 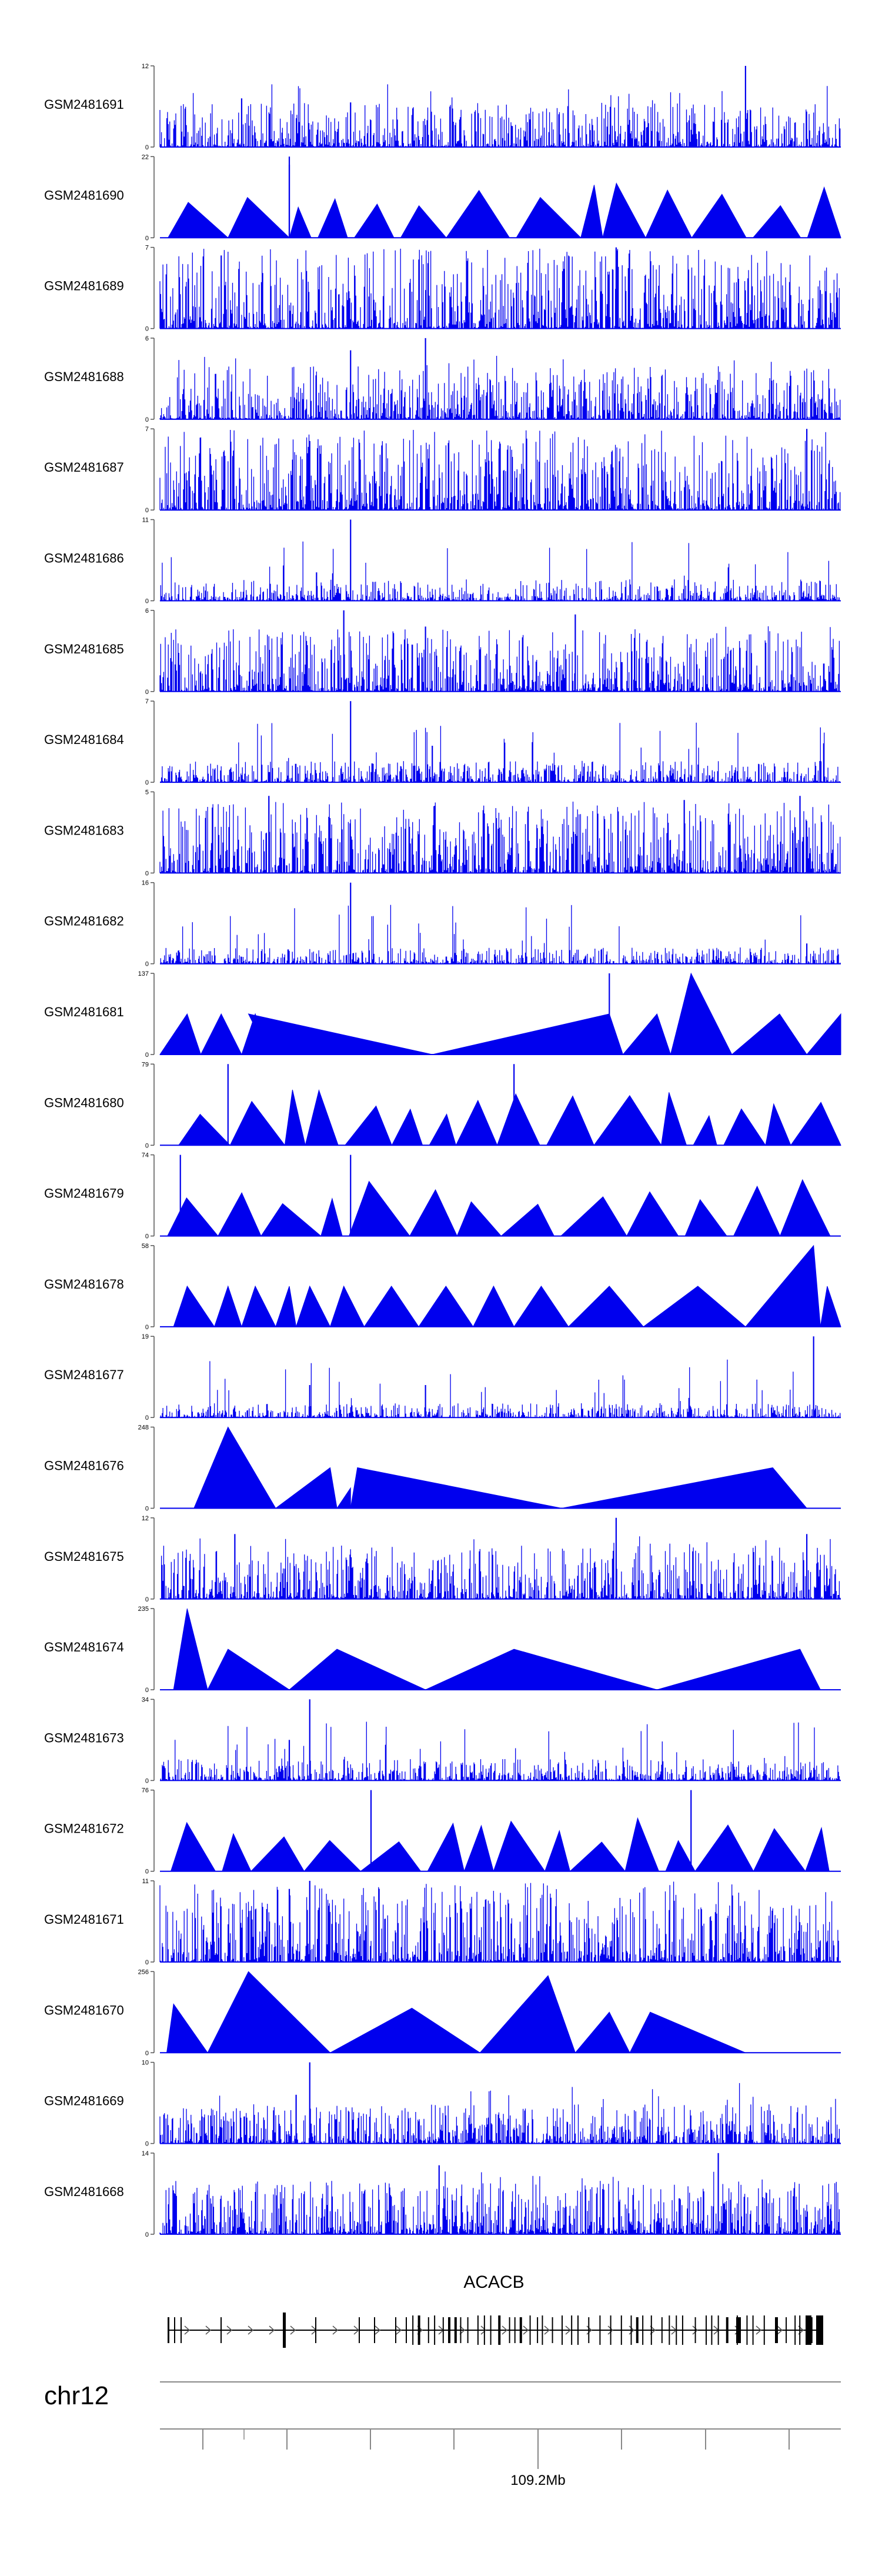 What do you see at coordinates (84, 1102) in the screenshot?
I see `track-label: GSM2481680` at bounding box center [84, 1102].